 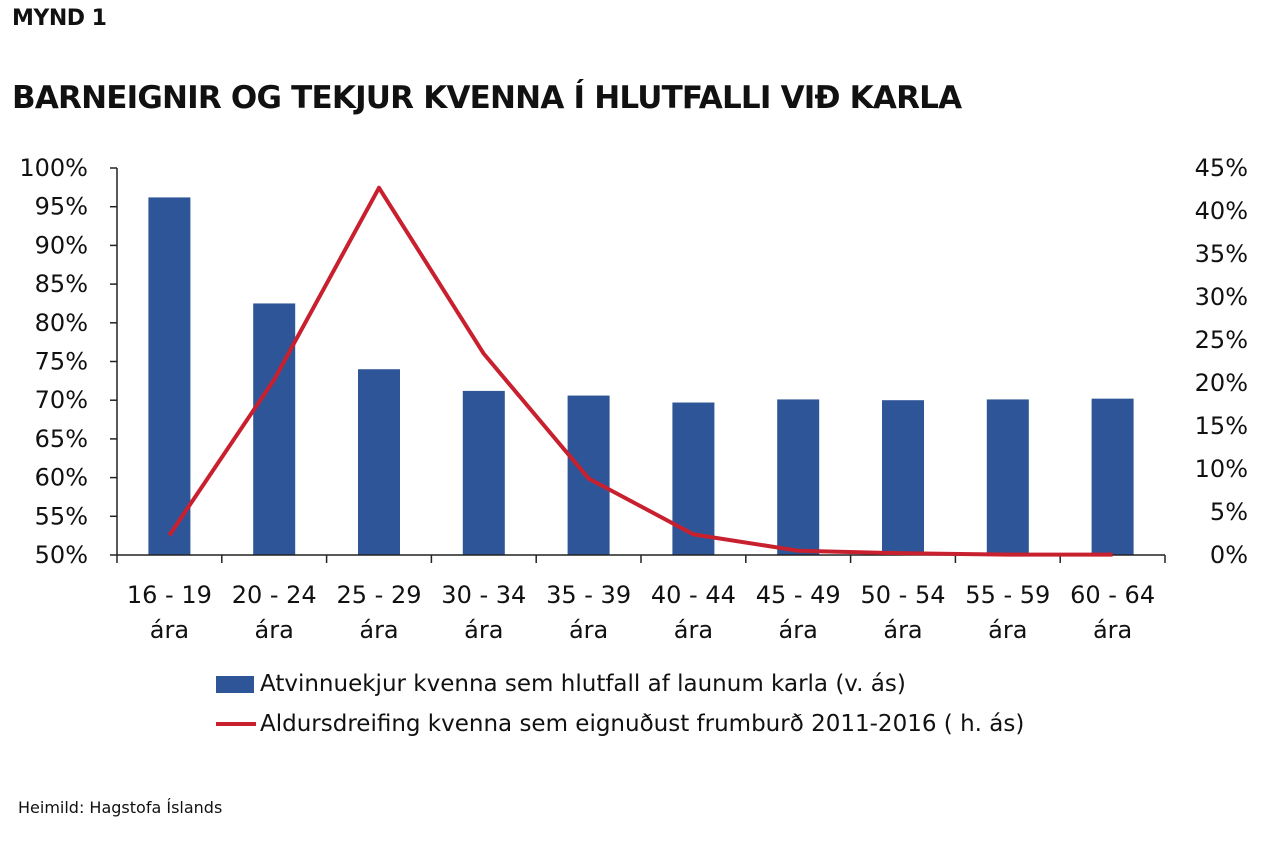 What do you see at coordinates (1221, 254) in the screenshot?
I see `right-tick-label-7: 35%` at bounding box center [1221, 254].